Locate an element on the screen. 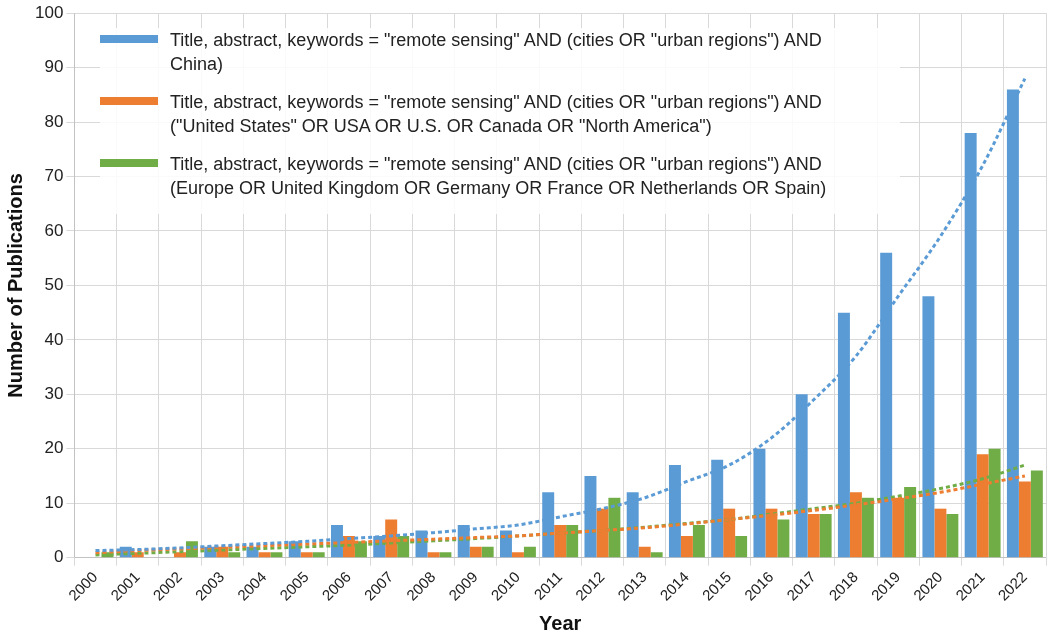 The width and height of the screenshot is (1048, 640). y-tick-label: 40 is located at coordinates (54, 339).